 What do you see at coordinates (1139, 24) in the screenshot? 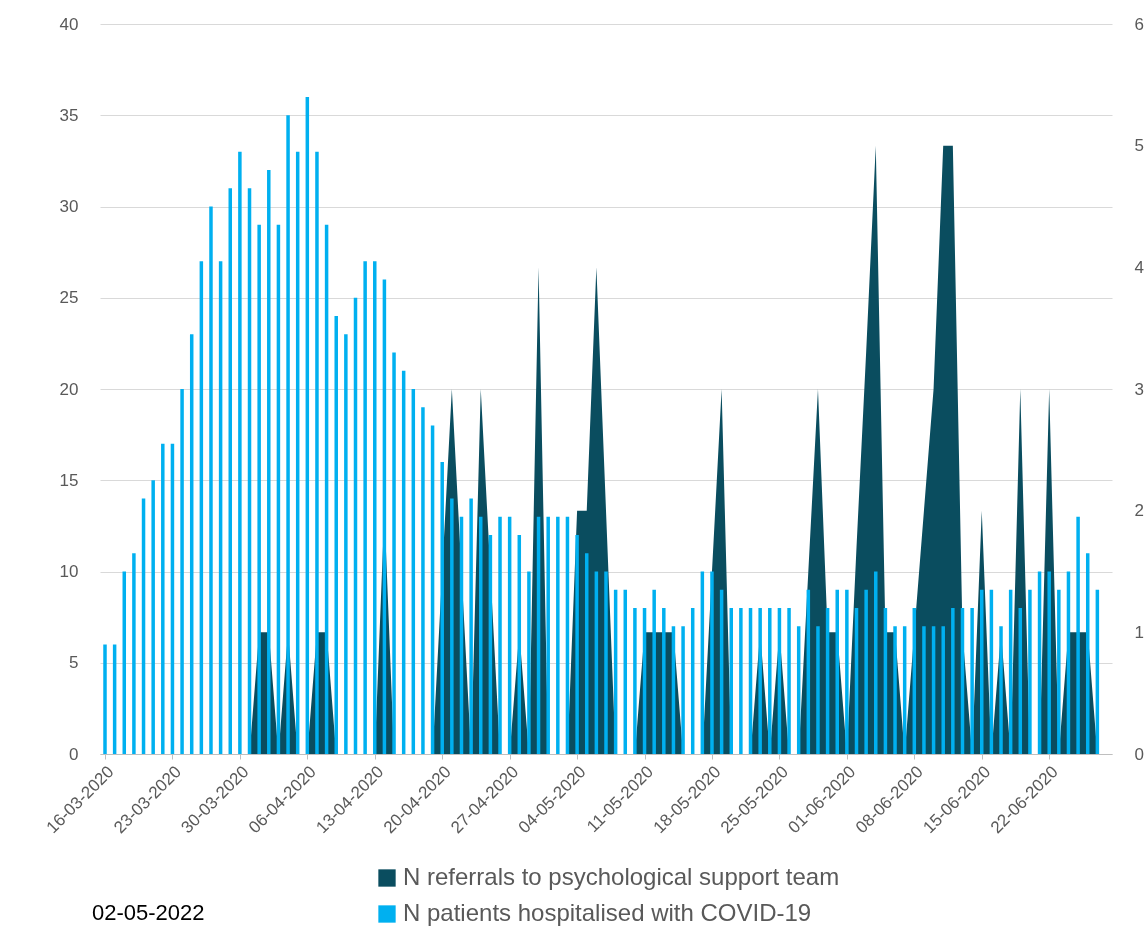
I see `y2-tick-label: 6` at bounding box center [1139, 24].